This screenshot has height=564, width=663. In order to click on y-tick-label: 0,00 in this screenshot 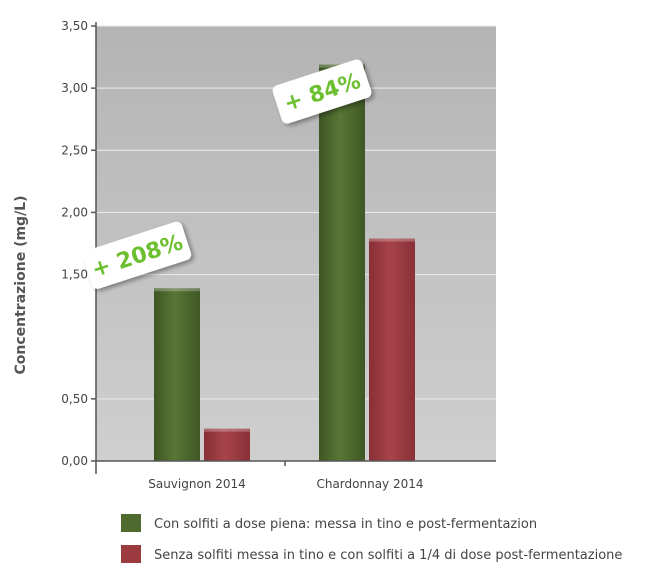, I will do `click(74, 461)`.